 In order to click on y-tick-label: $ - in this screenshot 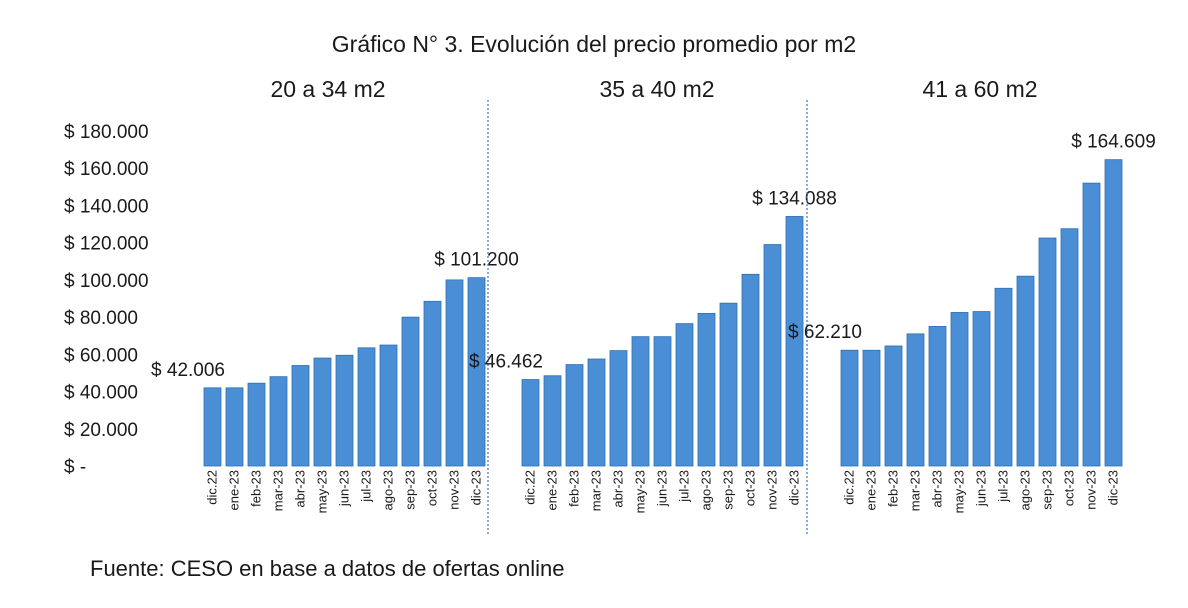, I will do `click(75, 467)`.